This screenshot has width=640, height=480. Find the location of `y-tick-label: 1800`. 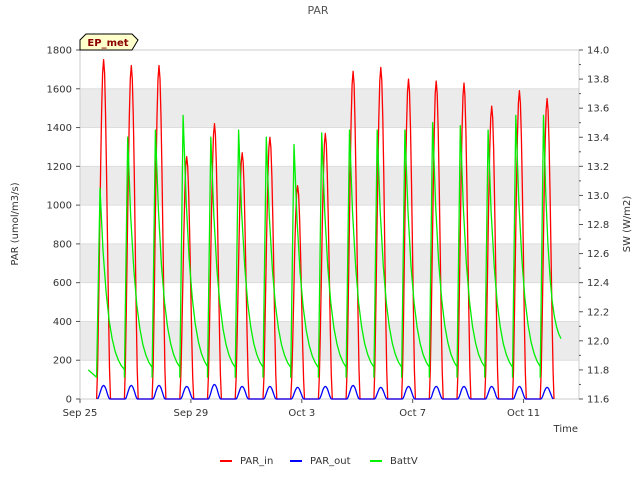

y-tick-label: 1800 is located at coordinates (59, 51).